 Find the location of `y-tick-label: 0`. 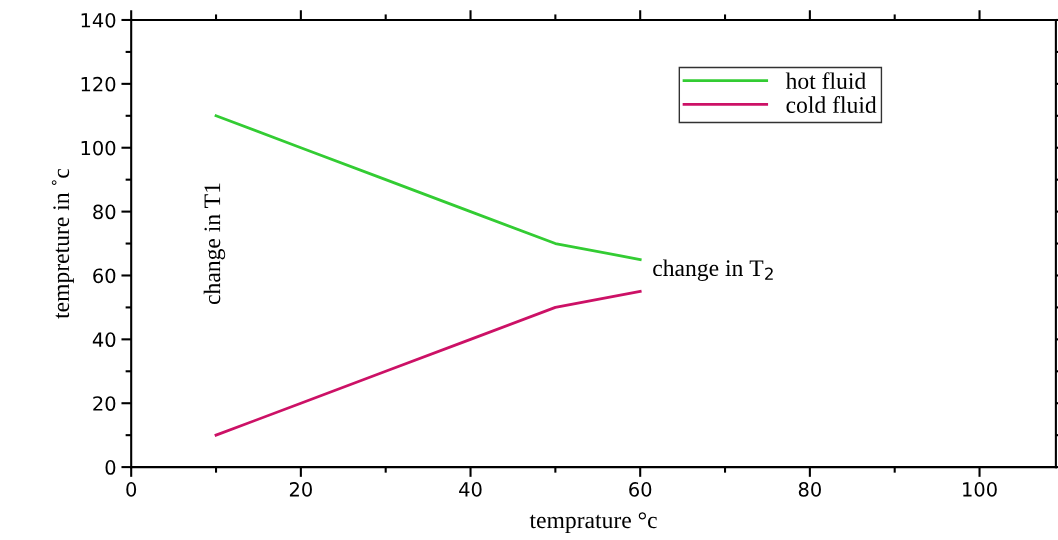

y-tick-label: 0 is located at coordinates (110, 467).